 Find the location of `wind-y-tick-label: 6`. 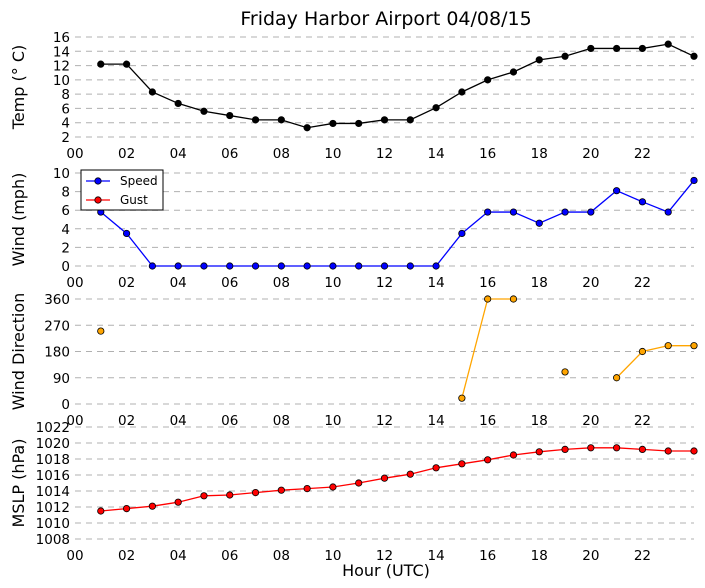

wind-y-tick-label: 6 is located at coordinates (65, 211).